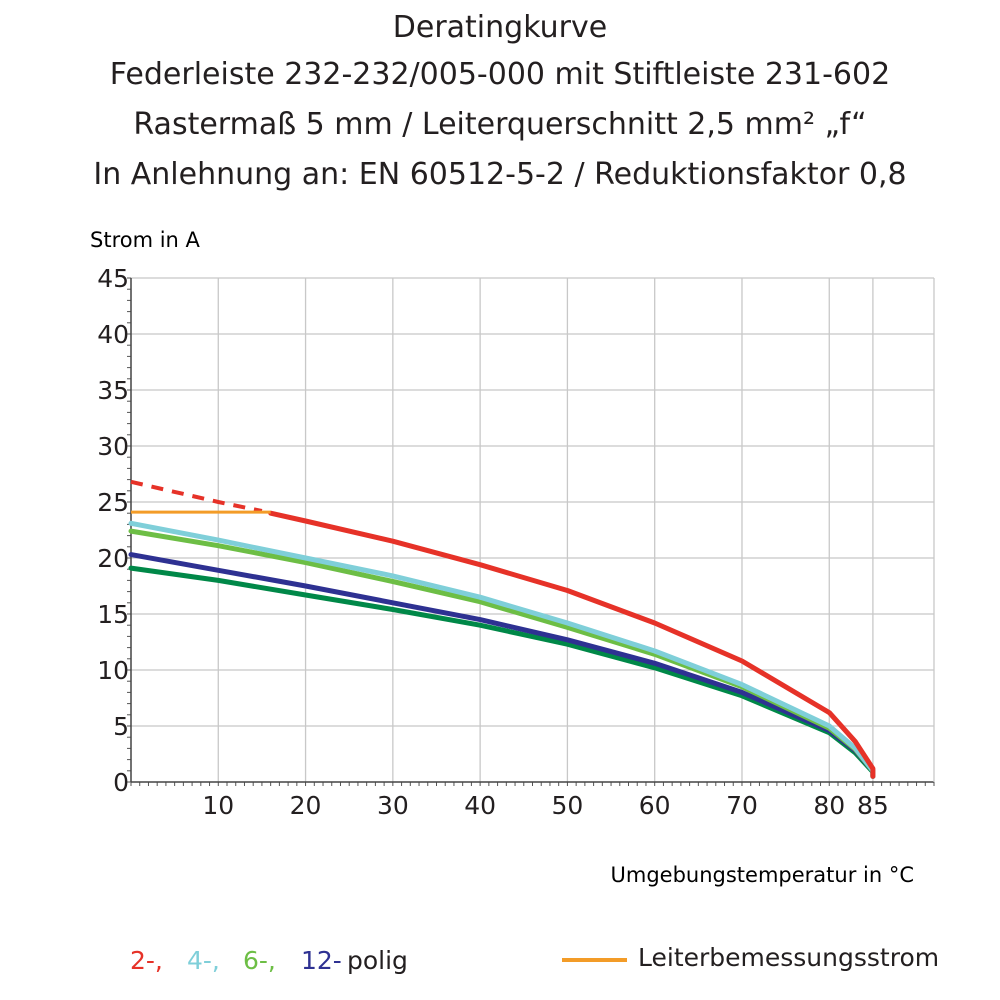 The height and width of the screenshot is (1000, 1000). Describe the element at coordinates (763, 875) in the screenshot. I see `x-axis-label: Umgebungstemperatur in °C` at that location.